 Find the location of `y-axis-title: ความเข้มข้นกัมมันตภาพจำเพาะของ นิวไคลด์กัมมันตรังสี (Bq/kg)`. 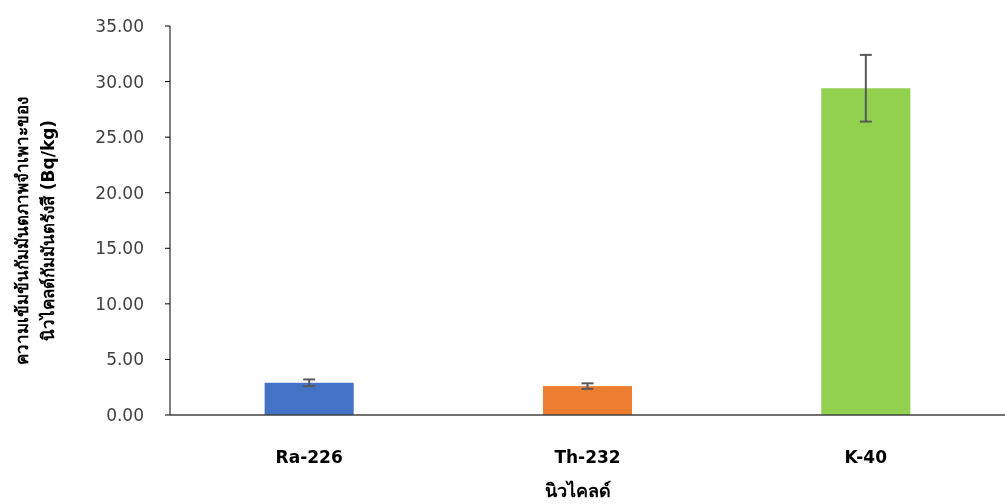

y-axis-title: ความเข้มข้นกัมมันตภาพจำเพาะของ นิวไคลด์กัมมันตรังสี (Bq/kg) is located at coordinates (35, 230).